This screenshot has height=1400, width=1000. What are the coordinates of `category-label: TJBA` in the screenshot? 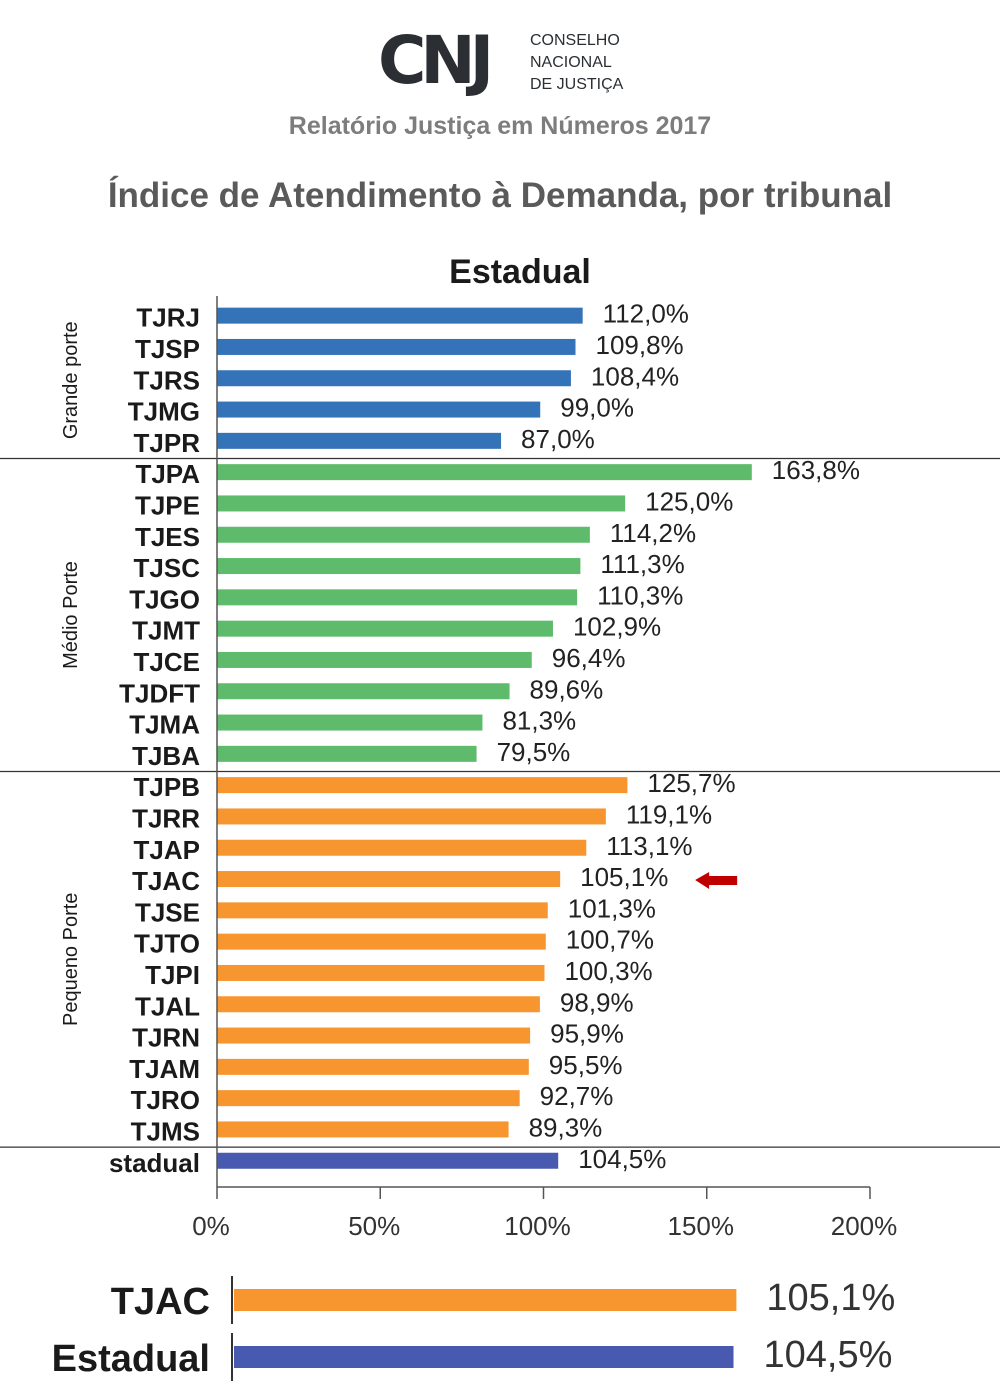 It's located at (166, 756).